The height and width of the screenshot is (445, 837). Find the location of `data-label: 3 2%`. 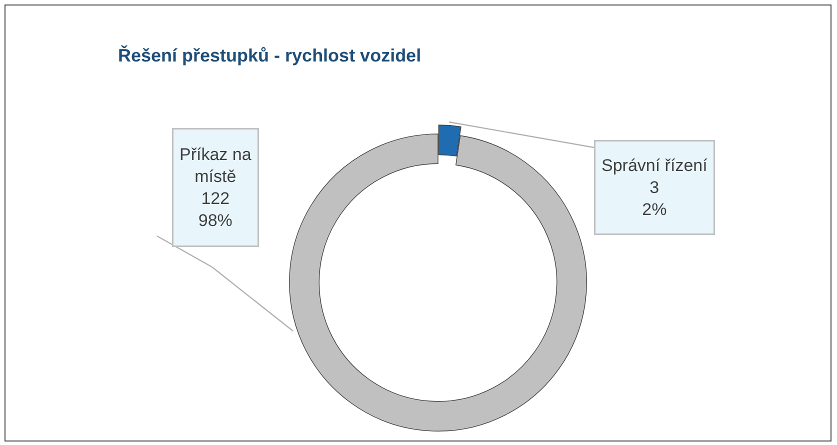

data-label: 3 2% is located at coordinates (654, 199).